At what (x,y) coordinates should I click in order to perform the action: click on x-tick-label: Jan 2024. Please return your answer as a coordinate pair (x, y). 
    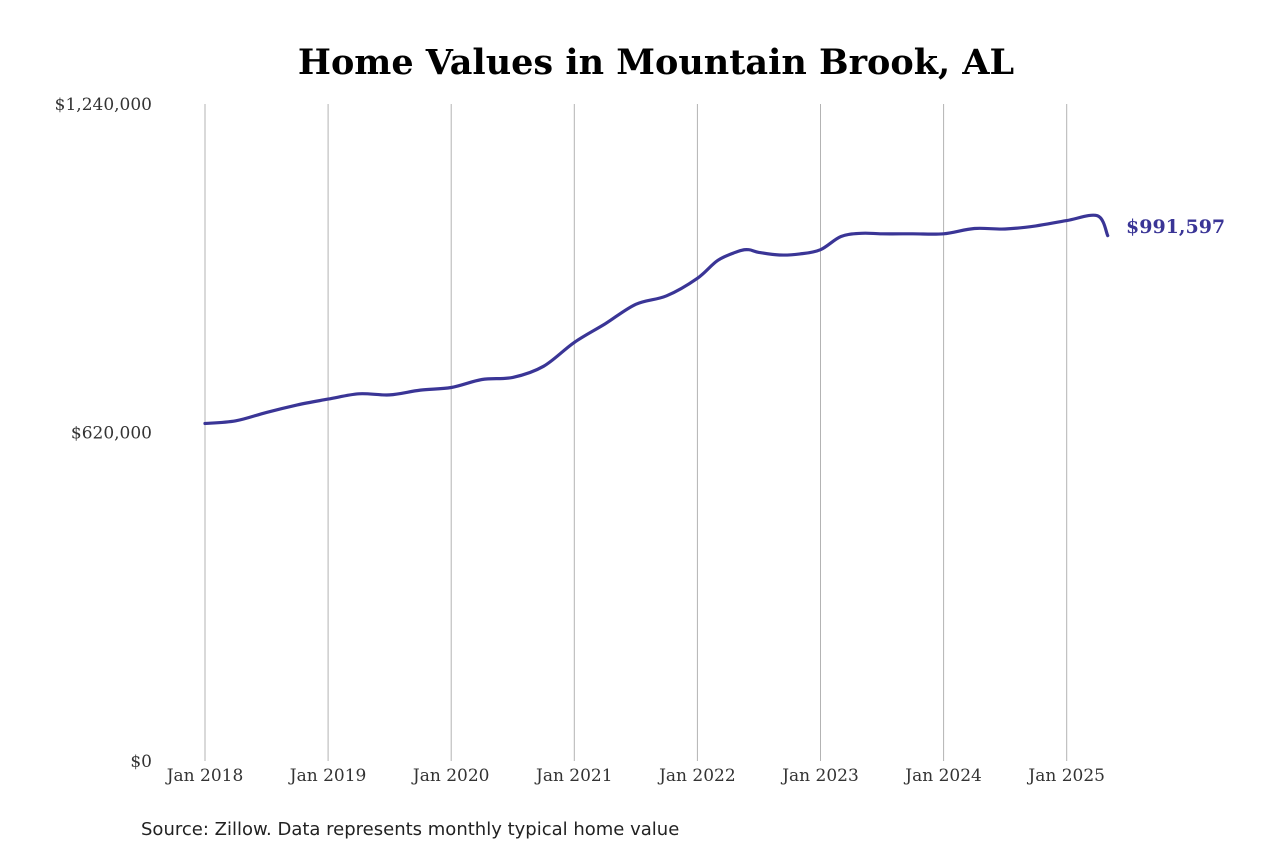
    Looking at the image, I should click on (942, 776).